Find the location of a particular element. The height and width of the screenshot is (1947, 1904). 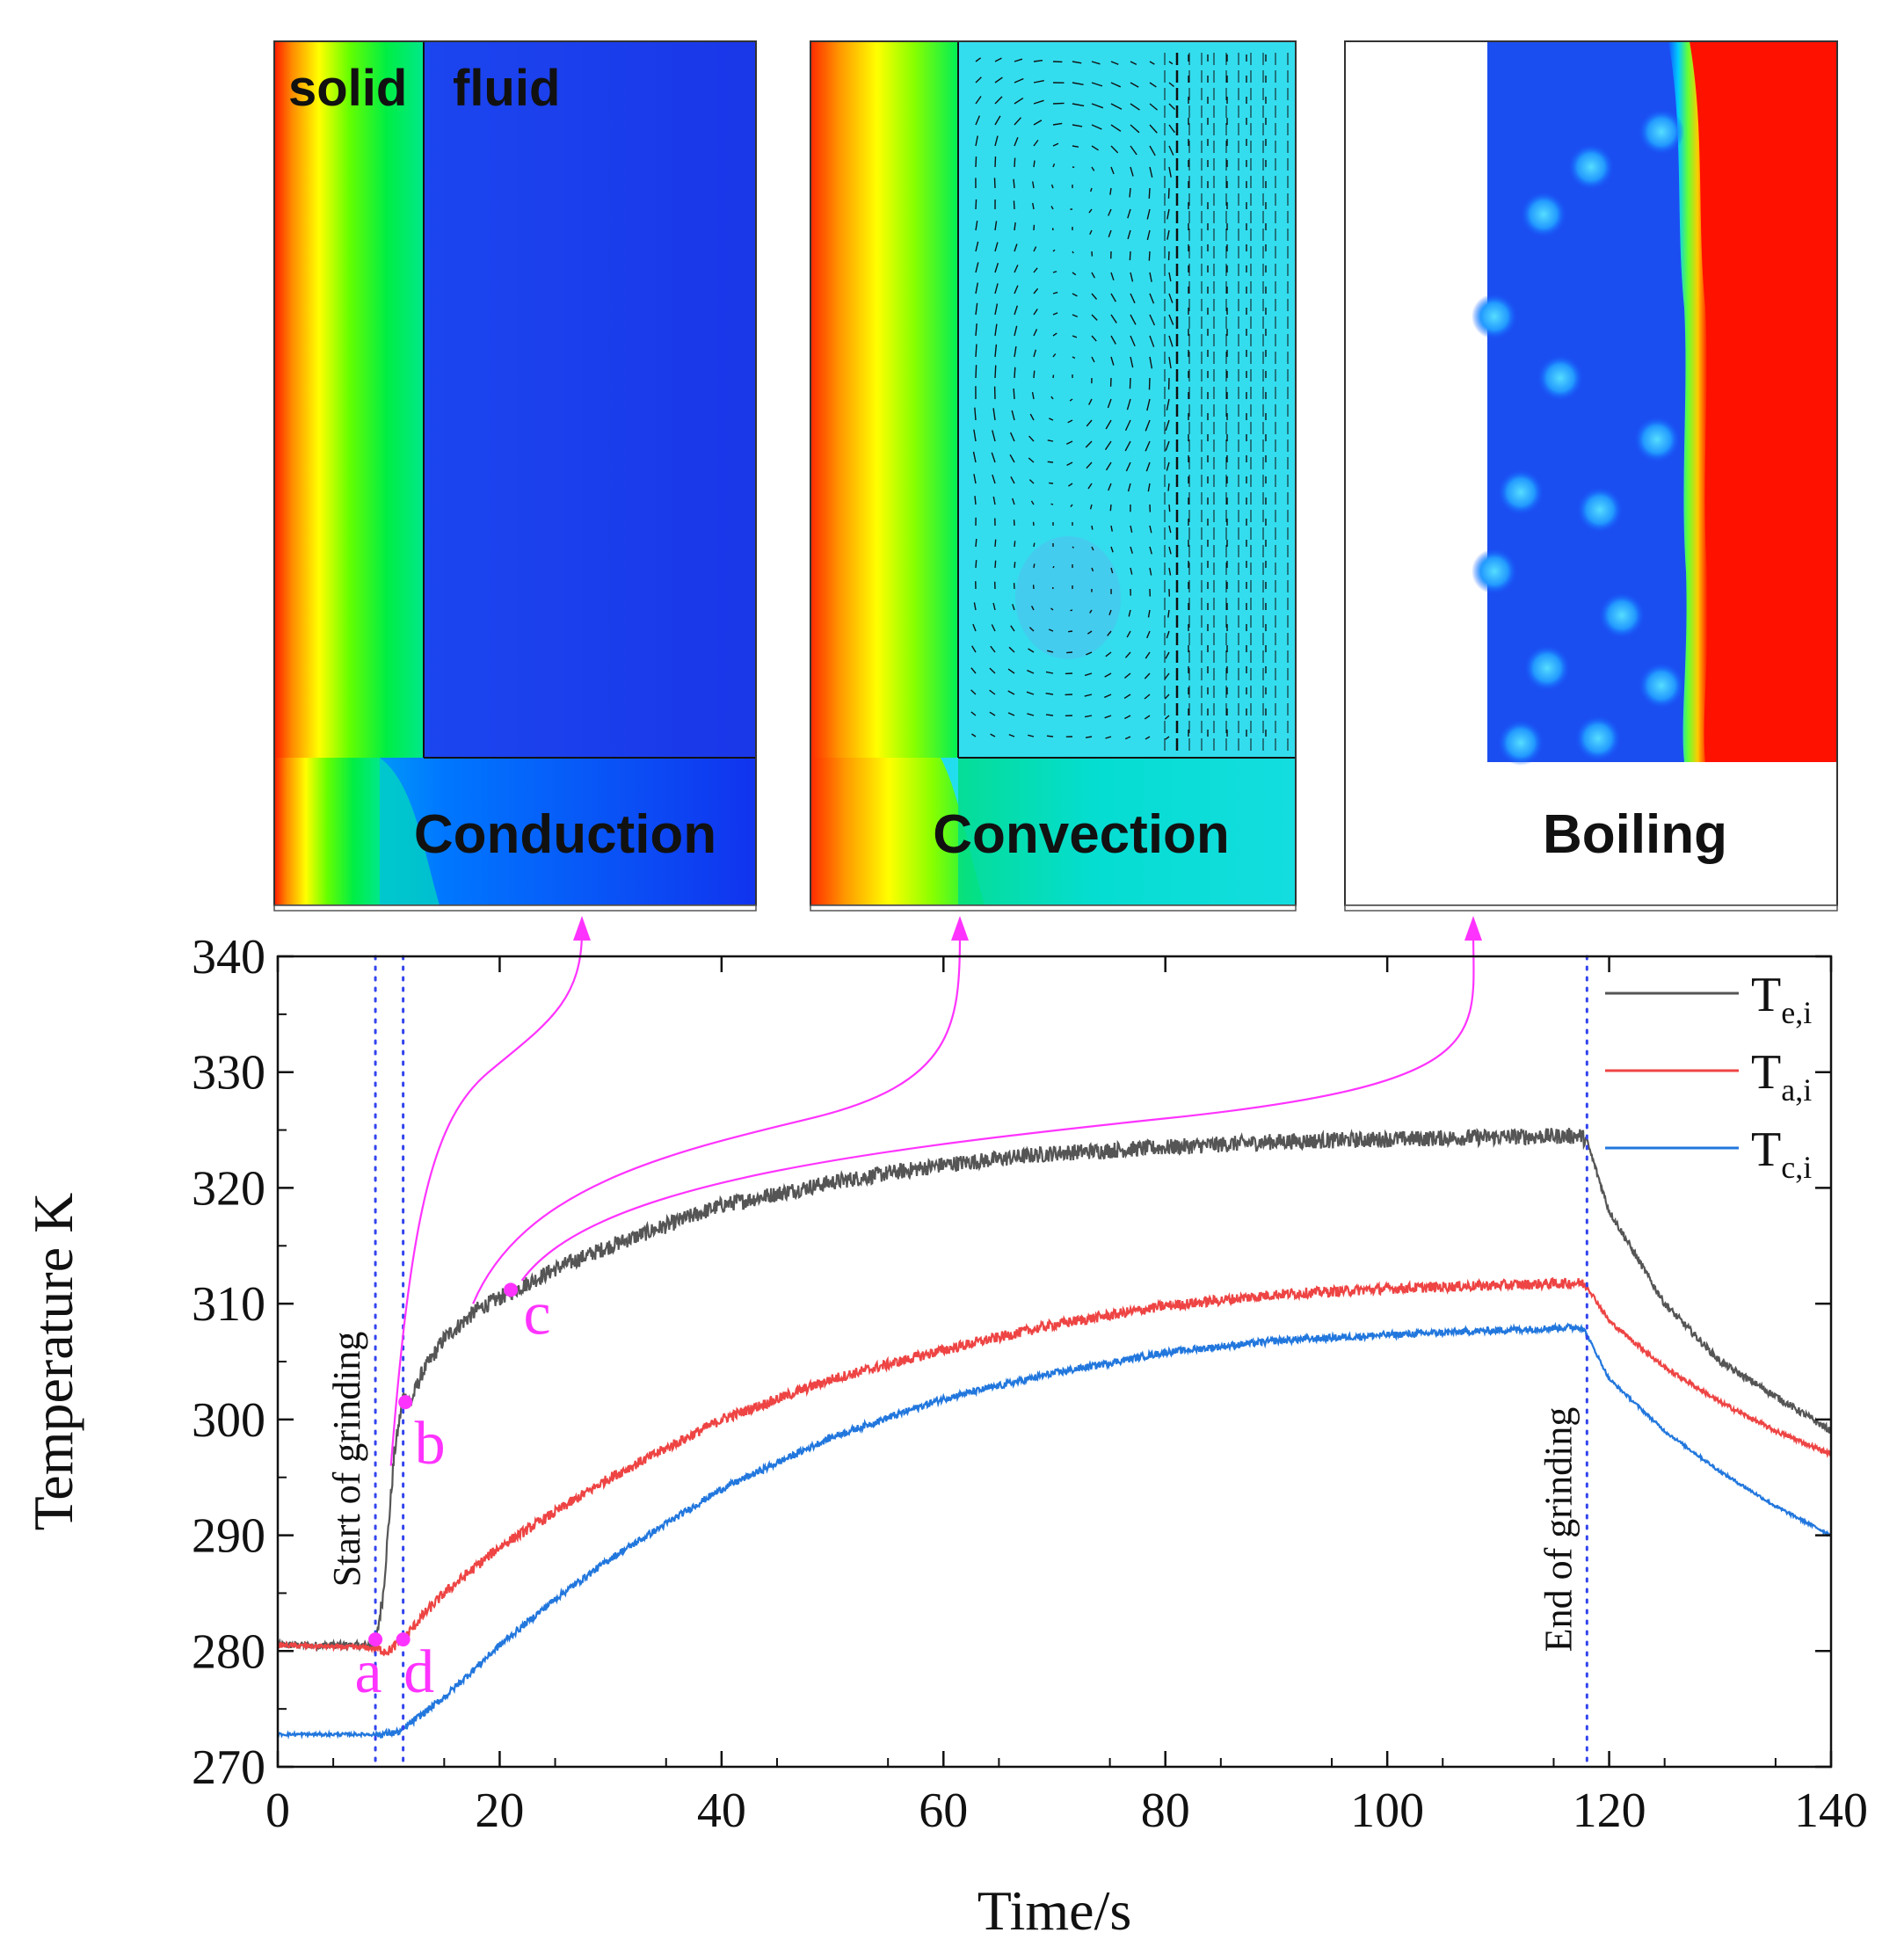

x-tick-label: 80 is located at coordinates (1165, 1811).